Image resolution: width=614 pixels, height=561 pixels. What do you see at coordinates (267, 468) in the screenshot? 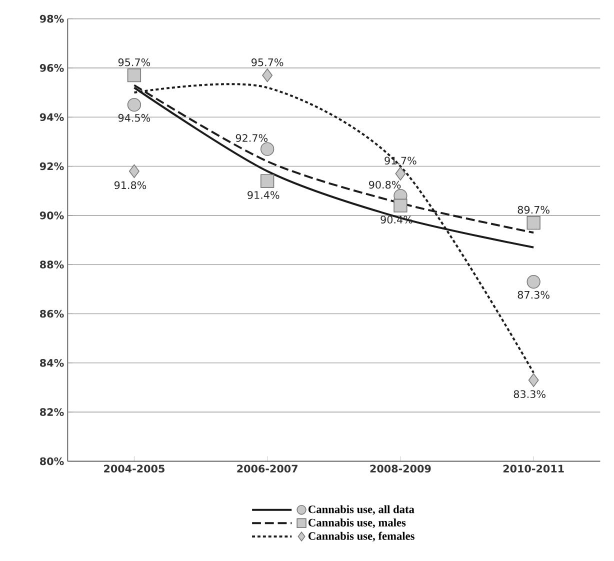
I see `x-tick-label: 2006-2007` at bounding box center [267, 468].